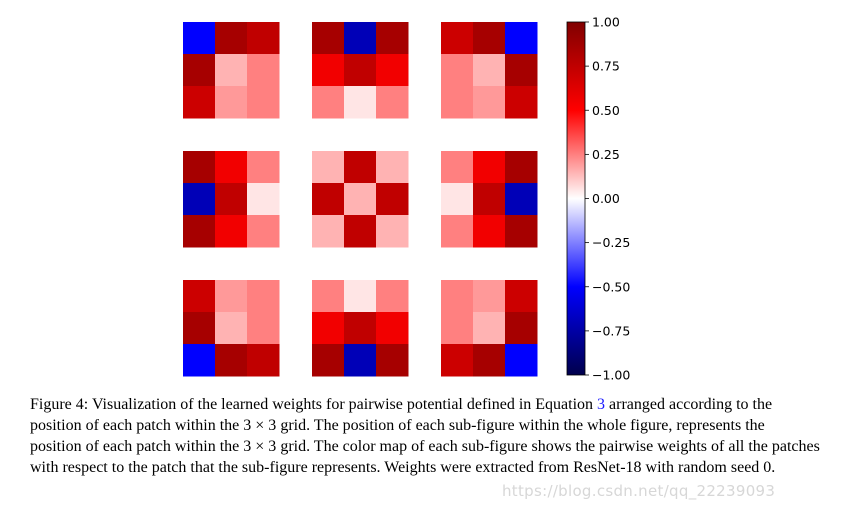 This screenshot has height=513, width=845. Describe the element at coordinates (611, 330) in the screenshot. I see `colorbar-tick-label: −0.75` at that location.